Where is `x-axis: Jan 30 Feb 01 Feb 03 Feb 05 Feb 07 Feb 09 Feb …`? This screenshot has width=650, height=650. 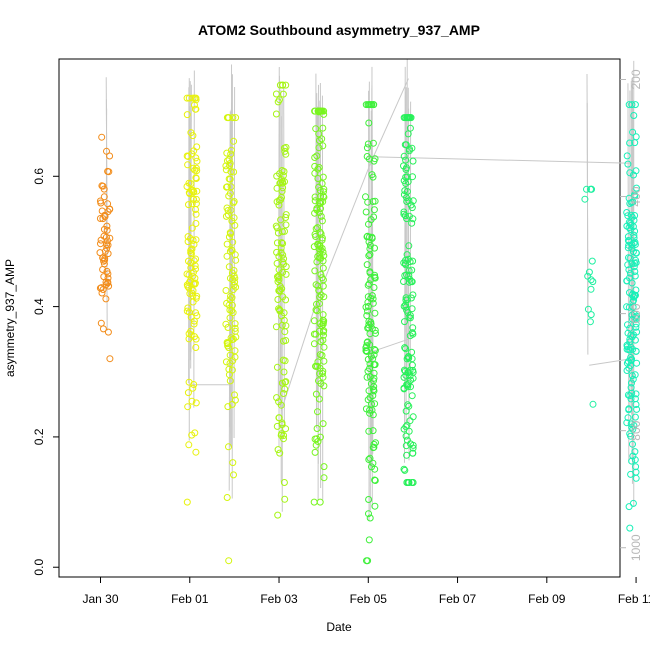
x-axis: Jan 30 Feb 01 Feb 03 Feb 05 Feb 07 Feb 09 Feb … is located at coordinates (366, 591).